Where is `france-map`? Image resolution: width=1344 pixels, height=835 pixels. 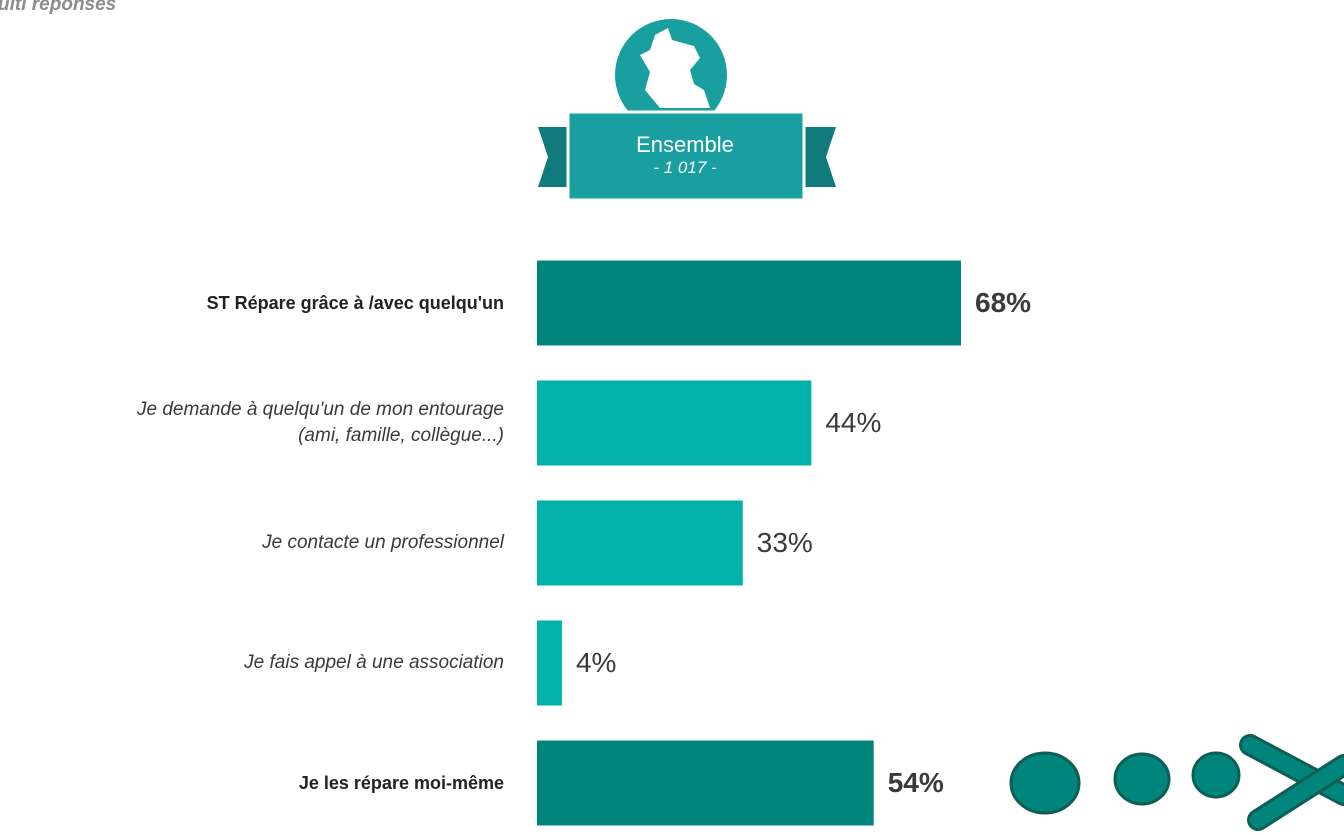 france-map is located at coordinates (675, 68).